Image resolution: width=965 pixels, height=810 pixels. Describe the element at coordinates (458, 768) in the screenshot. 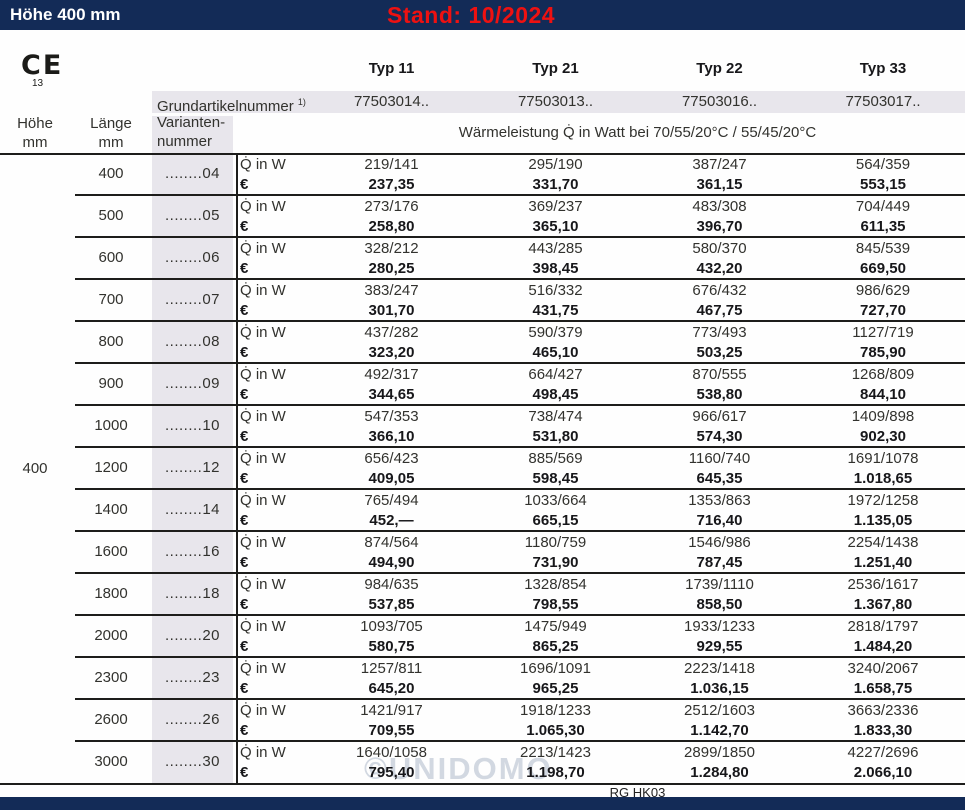

I see `watermark: ©UNIDOMO` at that location.